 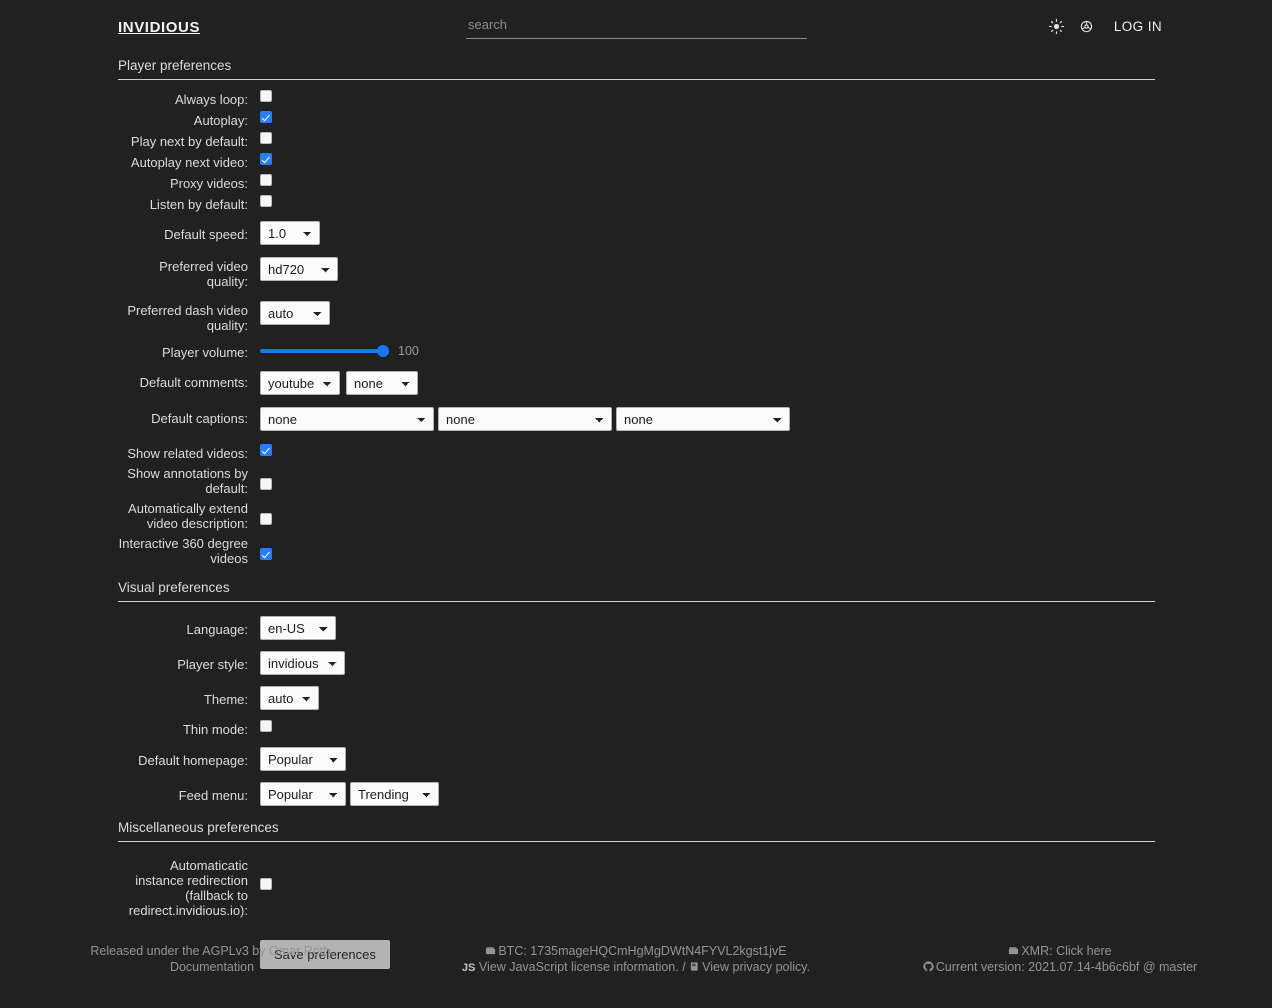 I want to click on pref-row-autoplay-next: Autoplay next video:, so click(x=636, y=161).